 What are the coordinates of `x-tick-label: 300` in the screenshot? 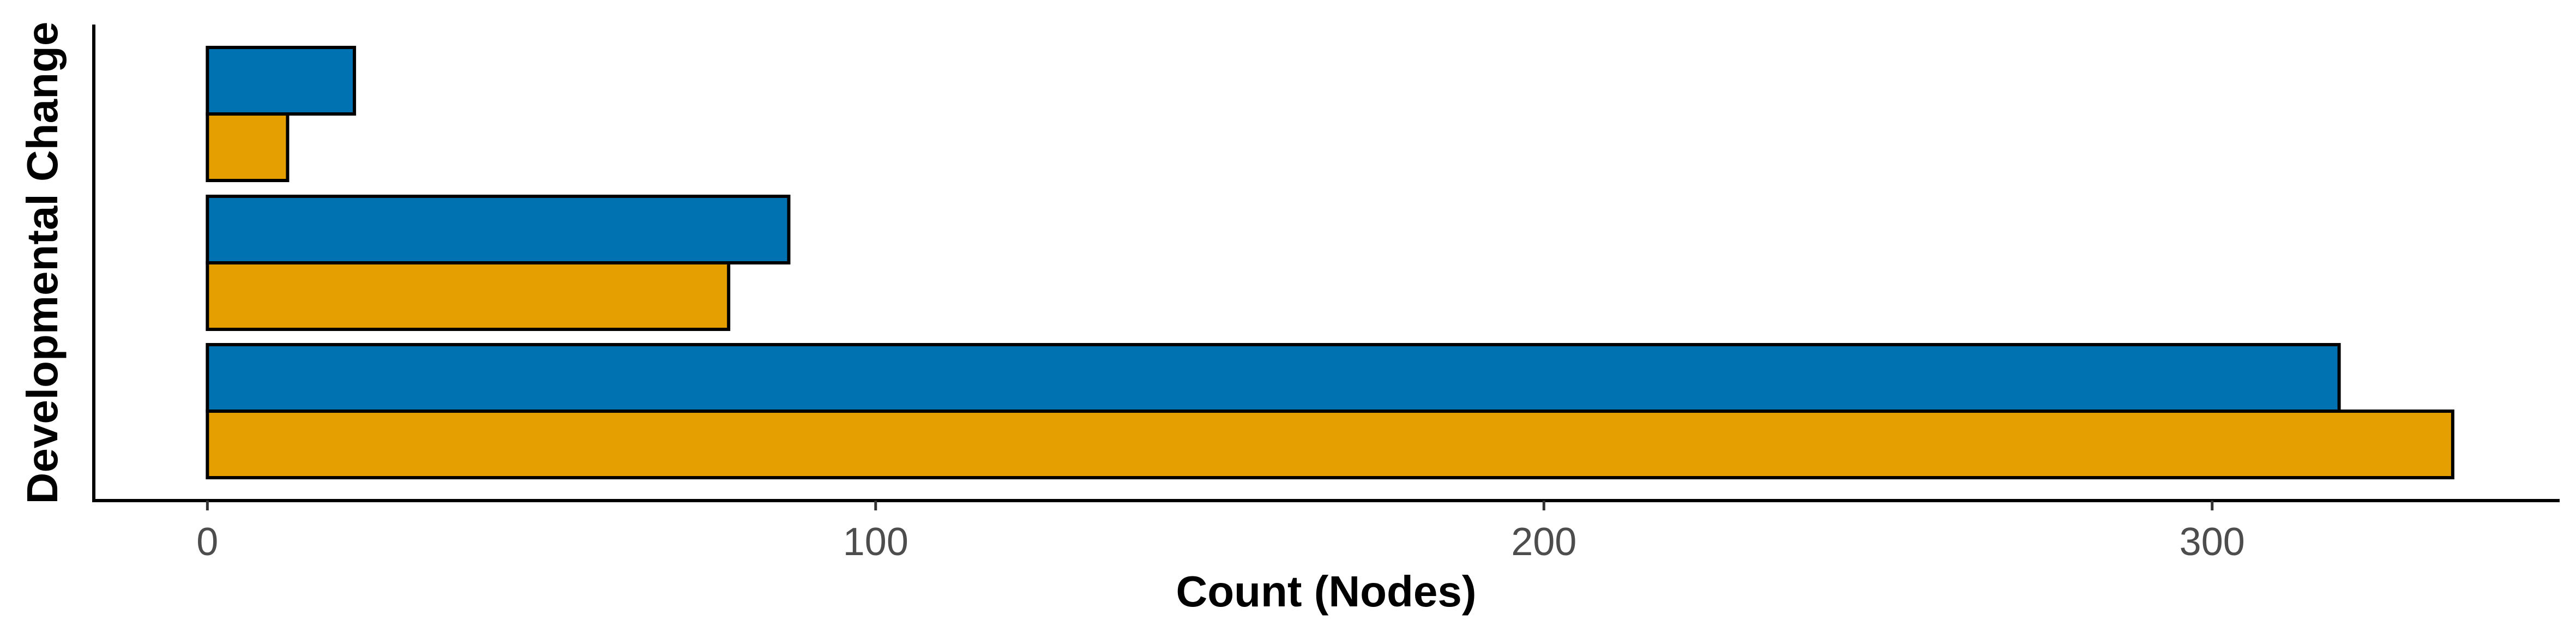 It's located at (2212, 542).